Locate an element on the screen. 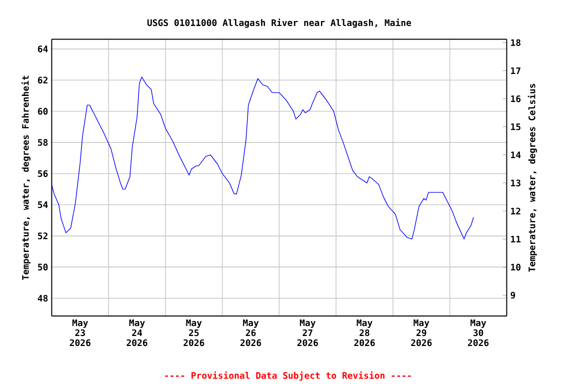  x-tick-label: May 24 2026 is located at coordinates (137, 333).